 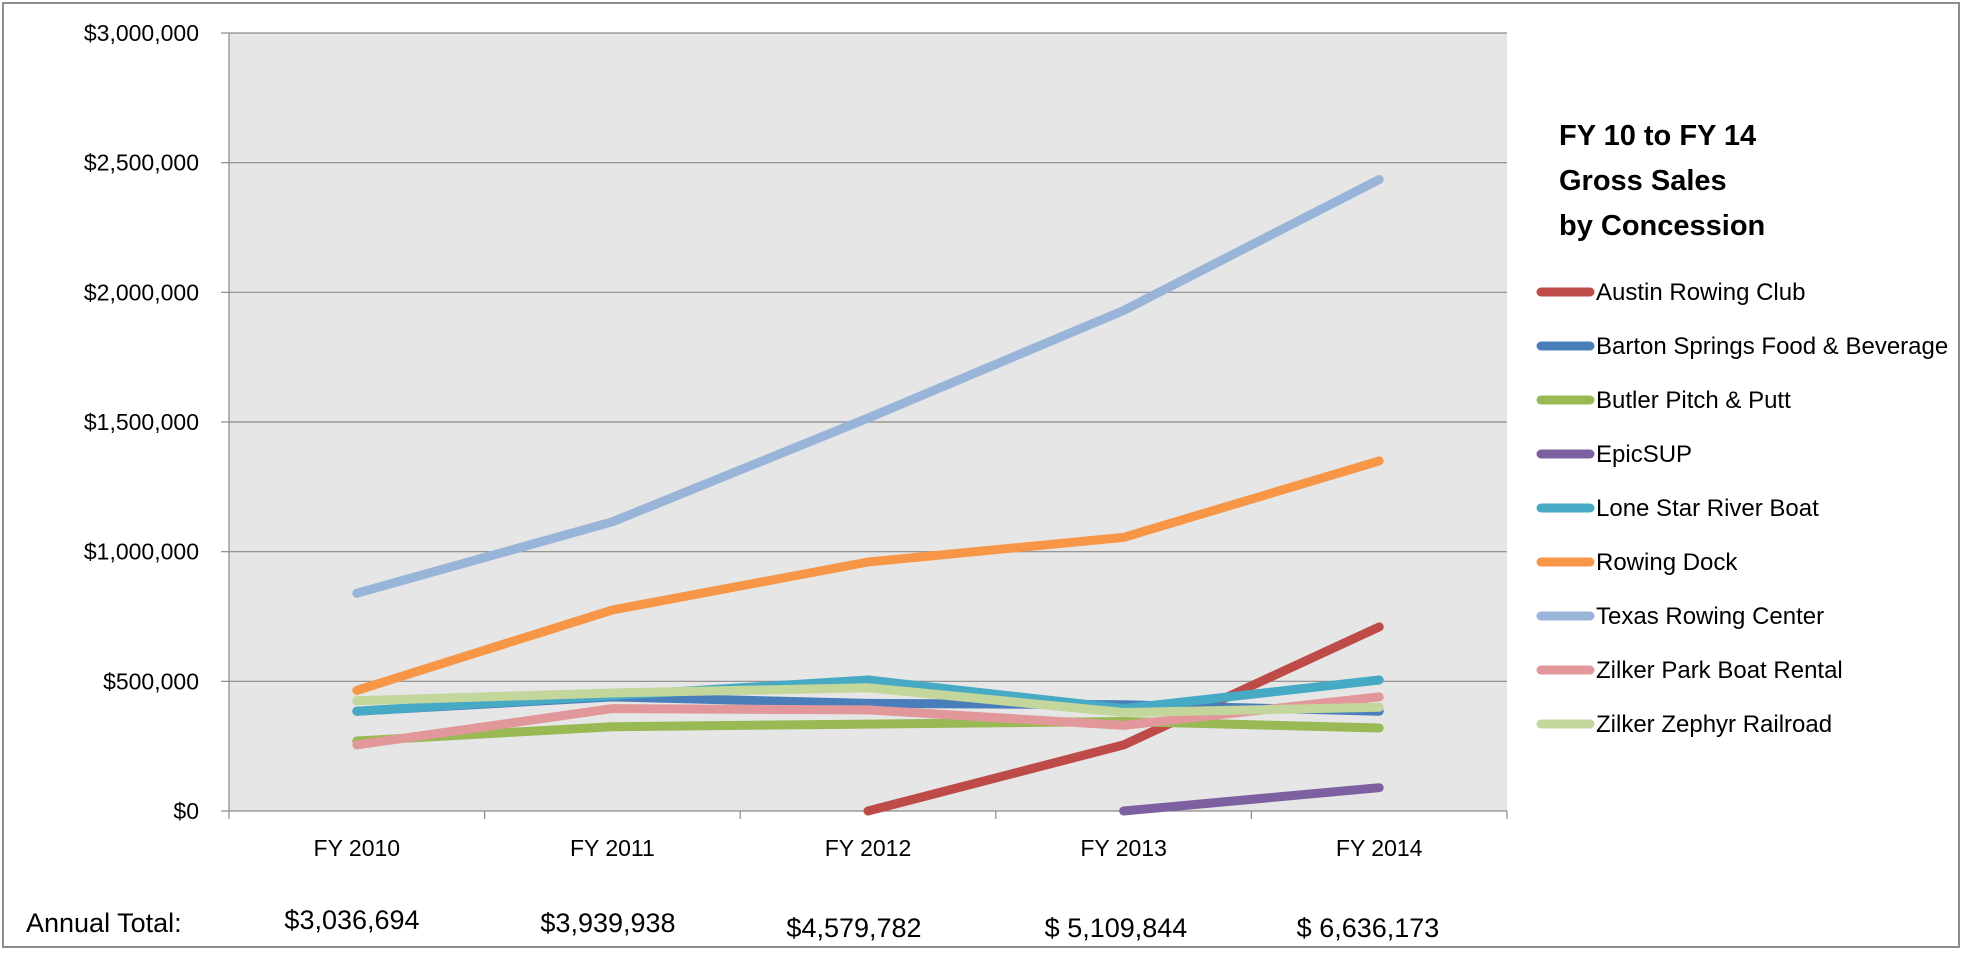 I want to click on y-tick-label: $1,000,000, so click(x=141, y=552).